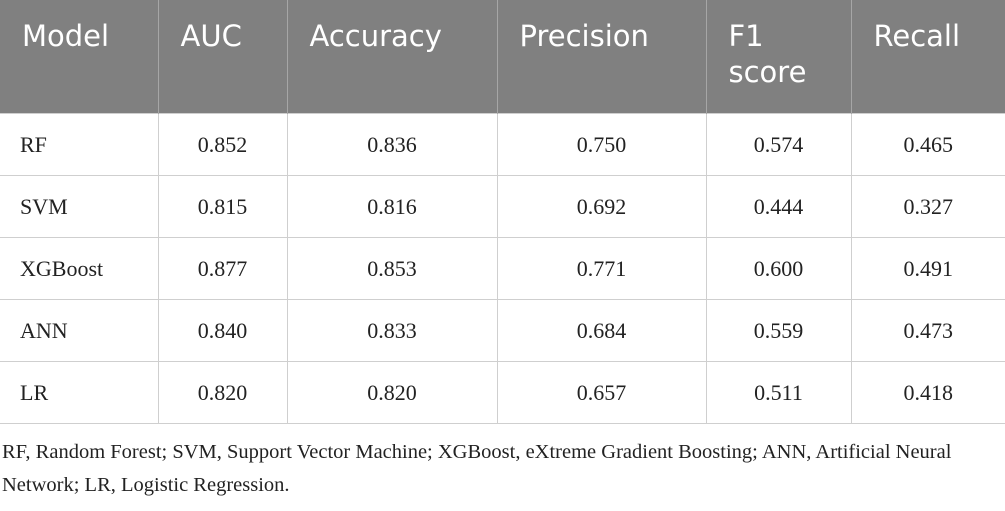 The width and height of the screenshot is (1005, 511). What do you see at coordinates (601, 268) in the screenshot?
I see `value-cell: 0.771` at bounding box center [601, 268].